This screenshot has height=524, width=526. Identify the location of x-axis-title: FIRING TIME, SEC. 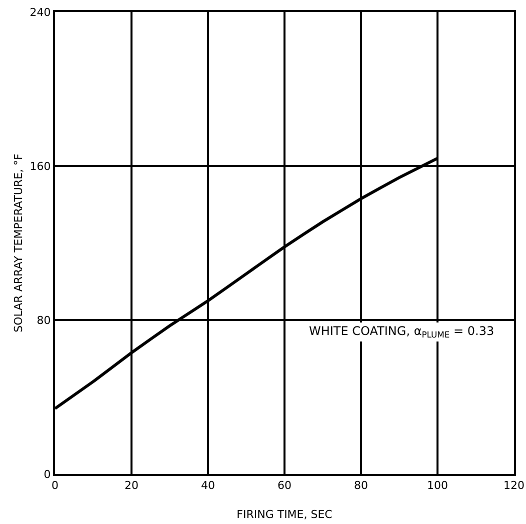
(284, 514).